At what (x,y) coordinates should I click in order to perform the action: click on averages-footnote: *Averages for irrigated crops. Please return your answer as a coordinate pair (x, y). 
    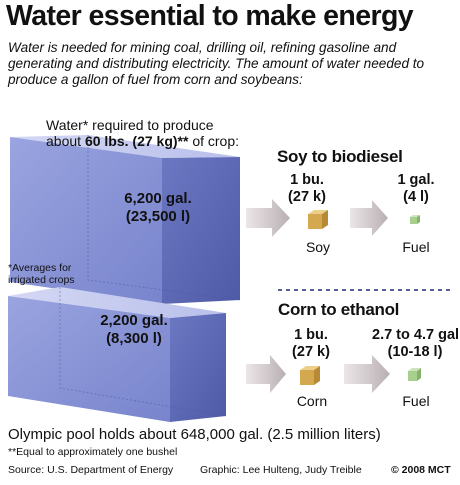
    Looking at the image, I should click on (41, 274).